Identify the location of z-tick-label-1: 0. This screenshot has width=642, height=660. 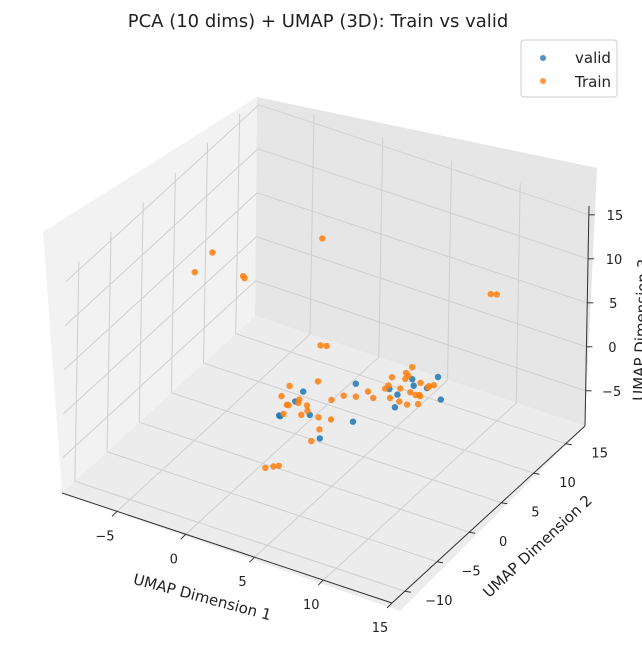
(612, 348).